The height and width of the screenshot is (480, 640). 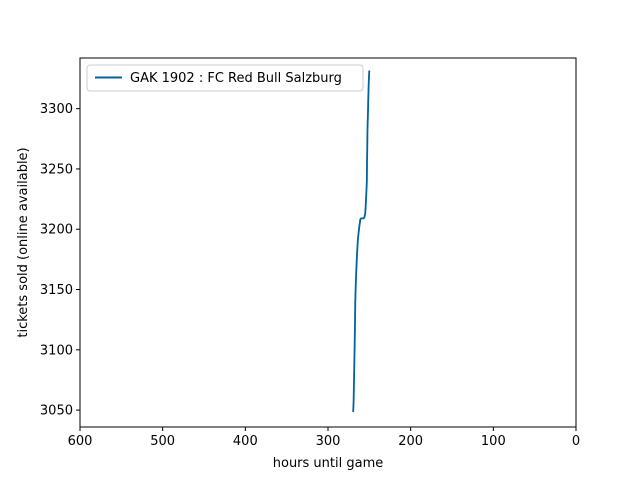 I want to click on x-tick-label: 600, so click(x=80, y=441).